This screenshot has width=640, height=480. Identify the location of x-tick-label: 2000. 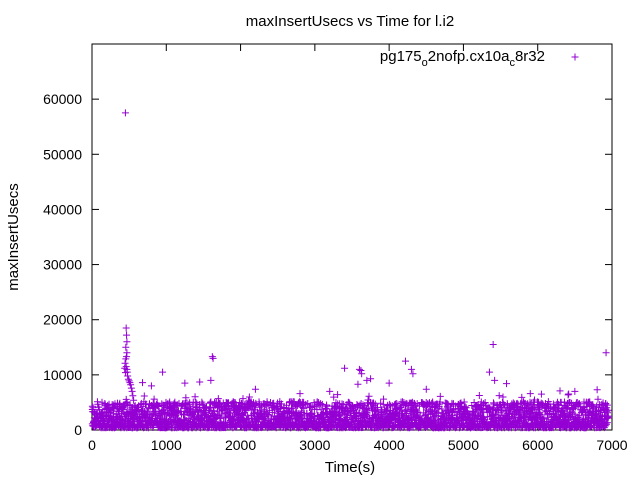
(240, 445).